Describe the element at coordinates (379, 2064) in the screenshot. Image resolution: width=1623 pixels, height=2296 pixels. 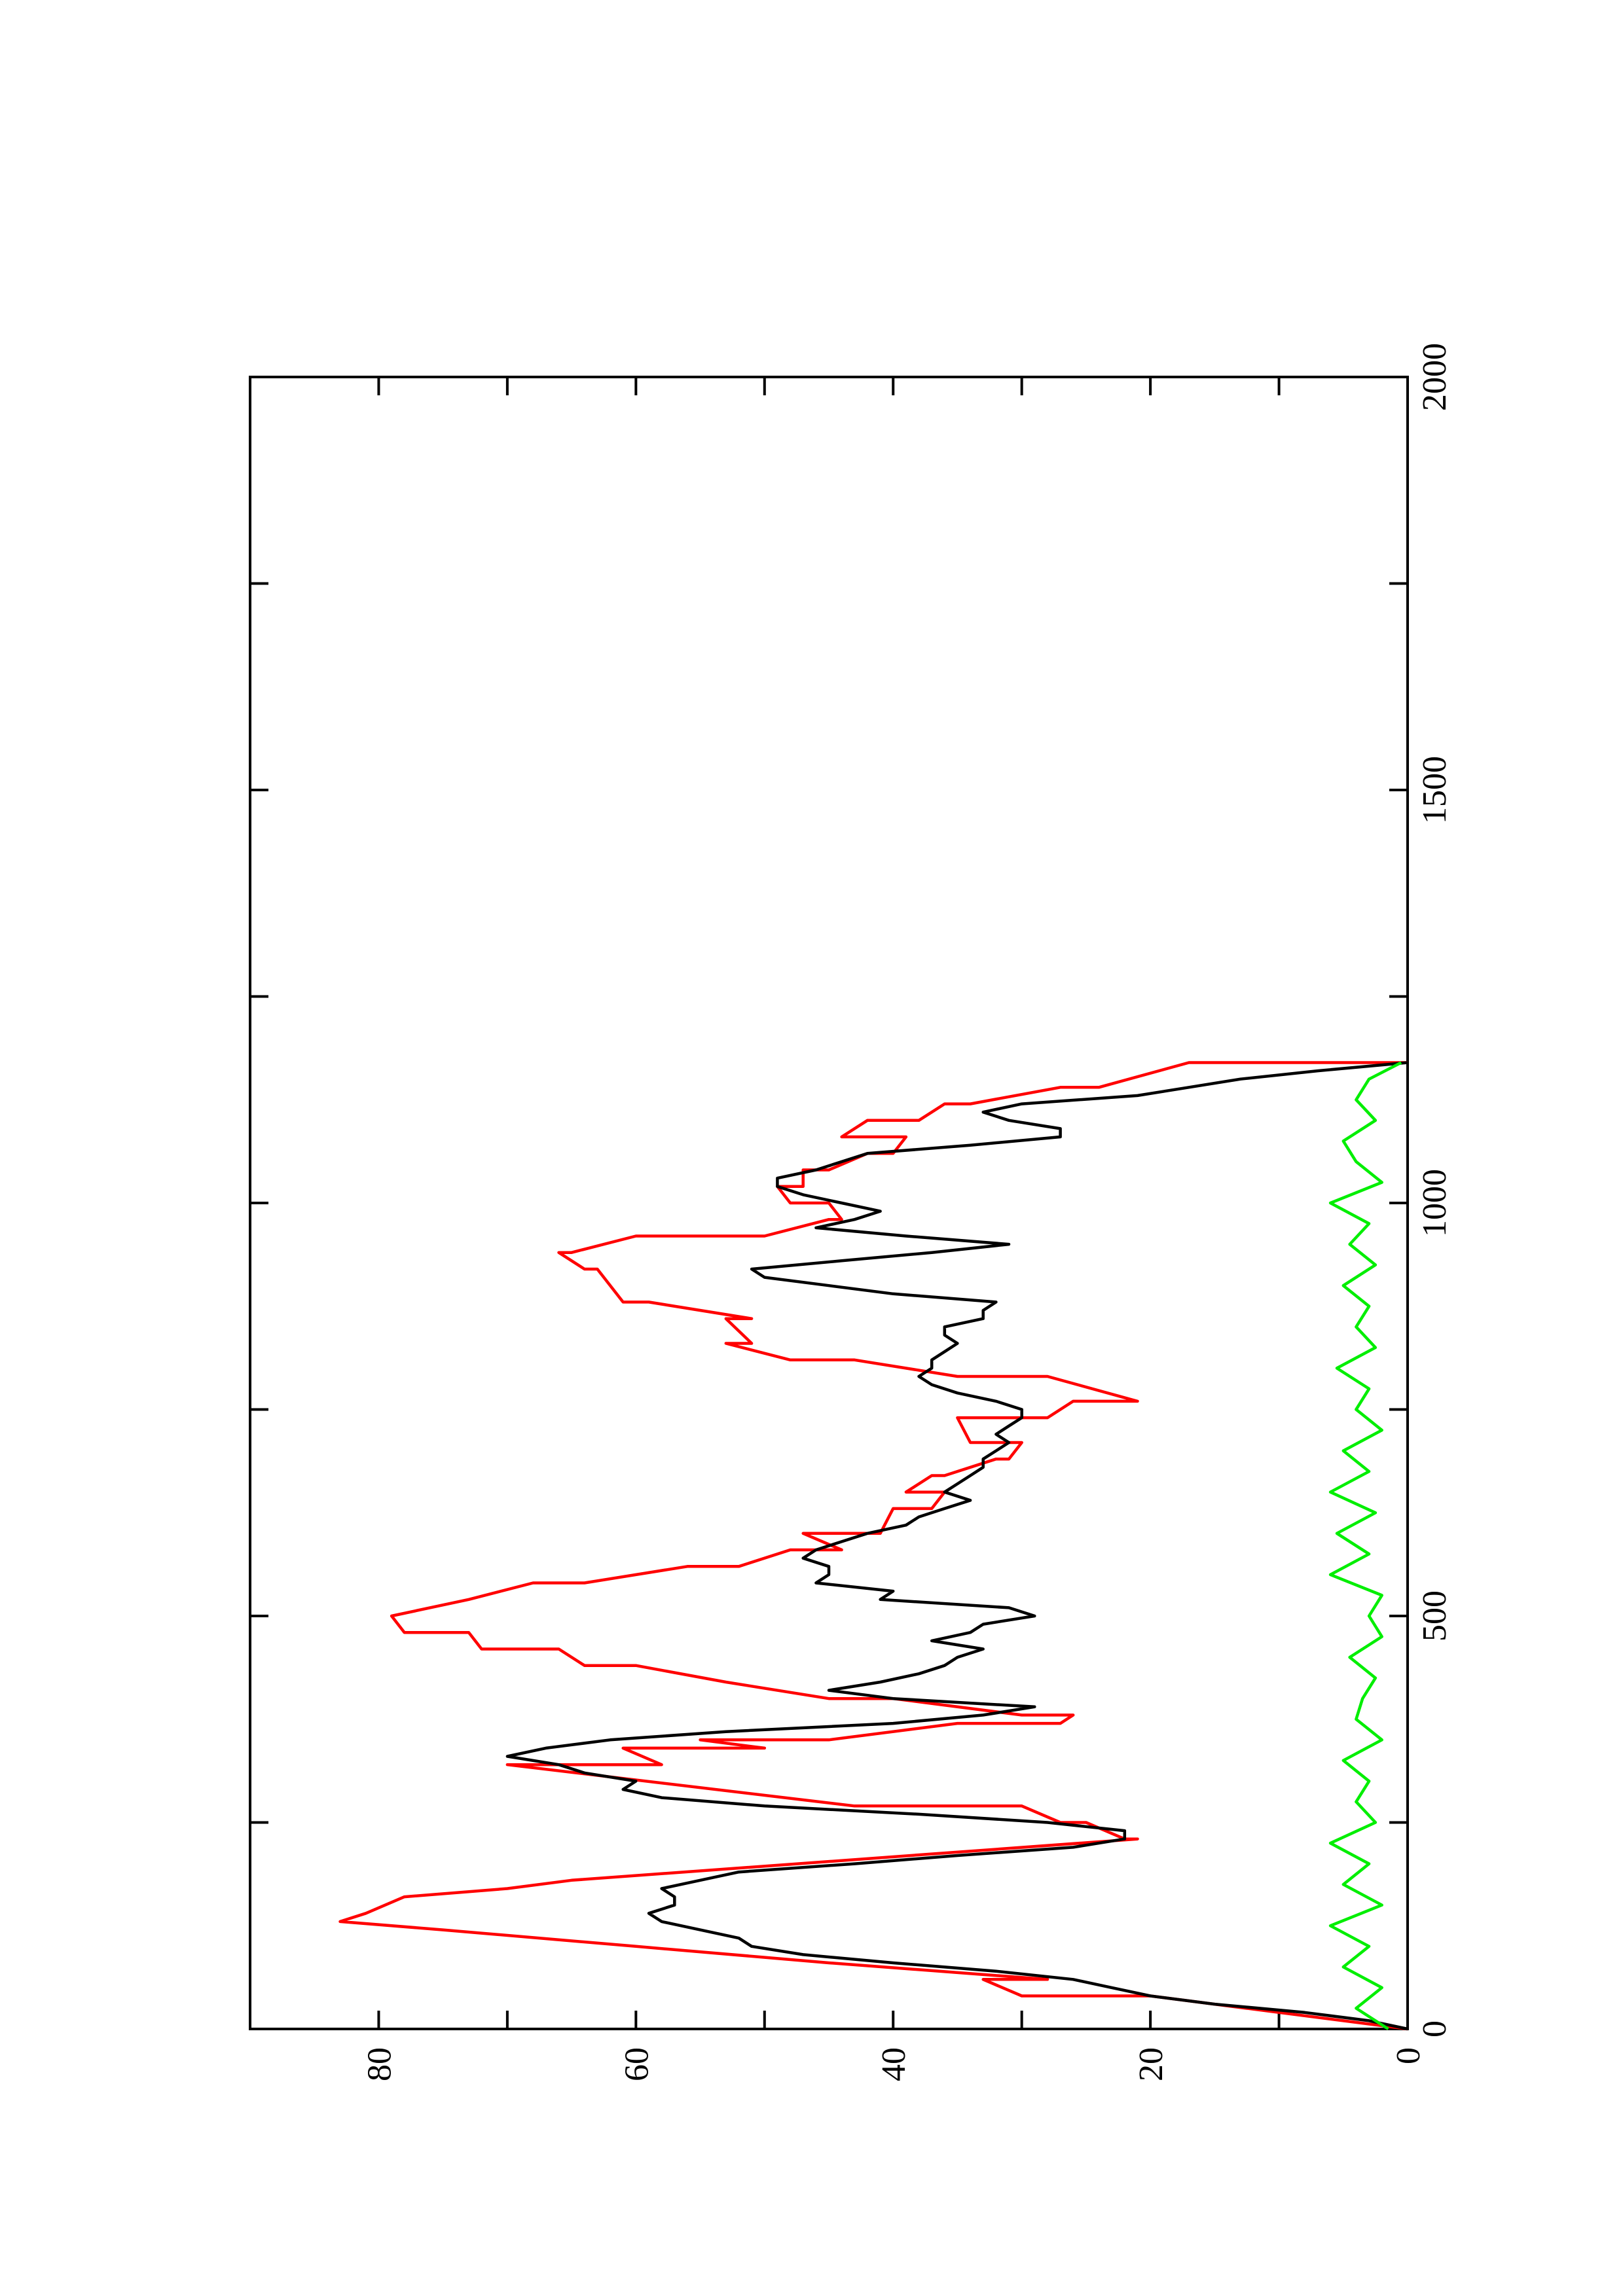
I see `y-tick-label: 80` at that location.